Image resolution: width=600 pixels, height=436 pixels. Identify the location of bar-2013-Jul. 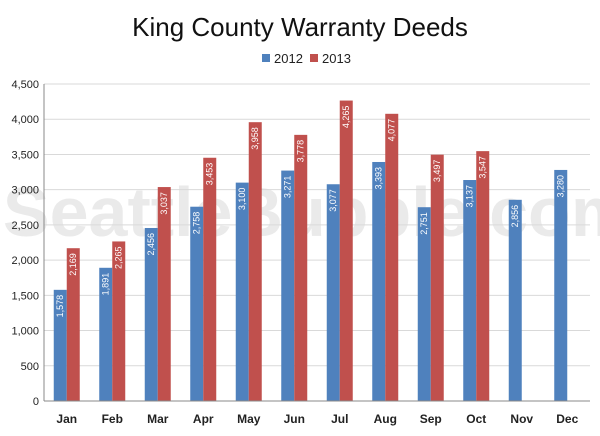
(346, 250).